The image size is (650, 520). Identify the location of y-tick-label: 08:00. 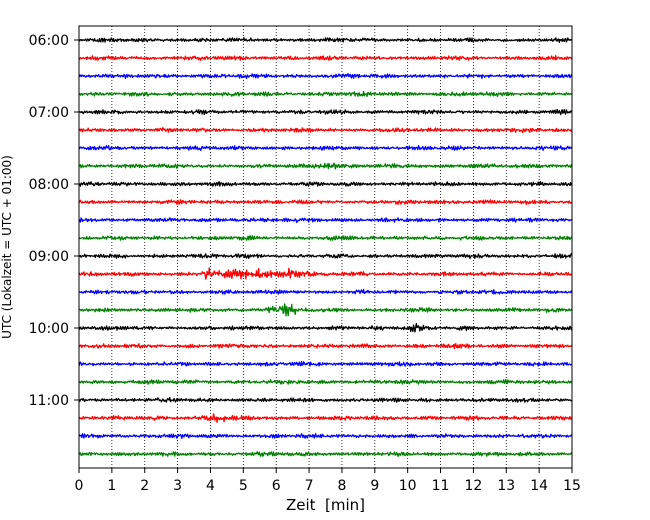
(49, 185).